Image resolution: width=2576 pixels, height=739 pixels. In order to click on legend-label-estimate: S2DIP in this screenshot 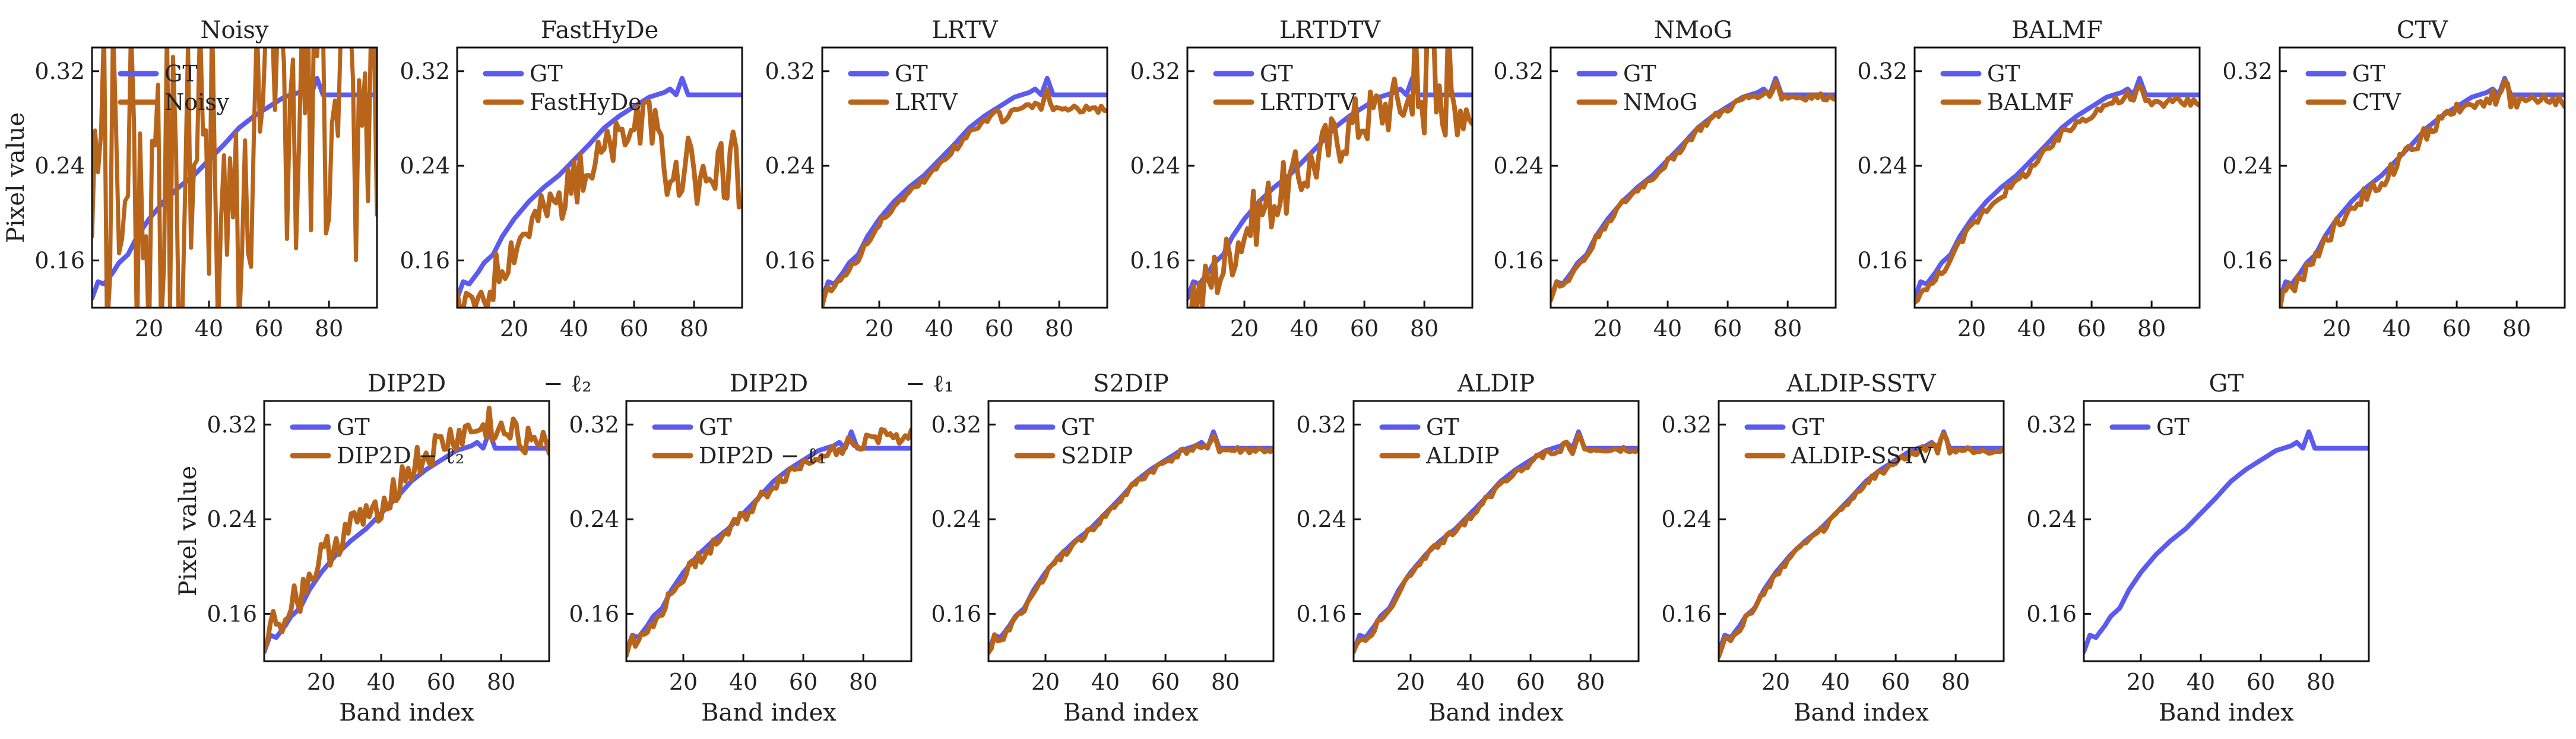, I will do `click(1097, 456)`.